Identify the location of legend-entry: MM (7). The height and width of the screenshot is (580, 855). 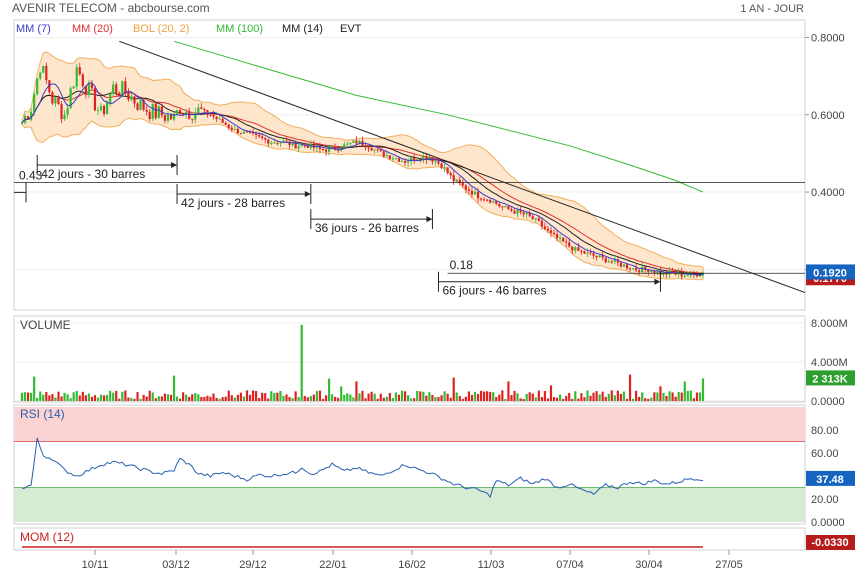
(33, 29).